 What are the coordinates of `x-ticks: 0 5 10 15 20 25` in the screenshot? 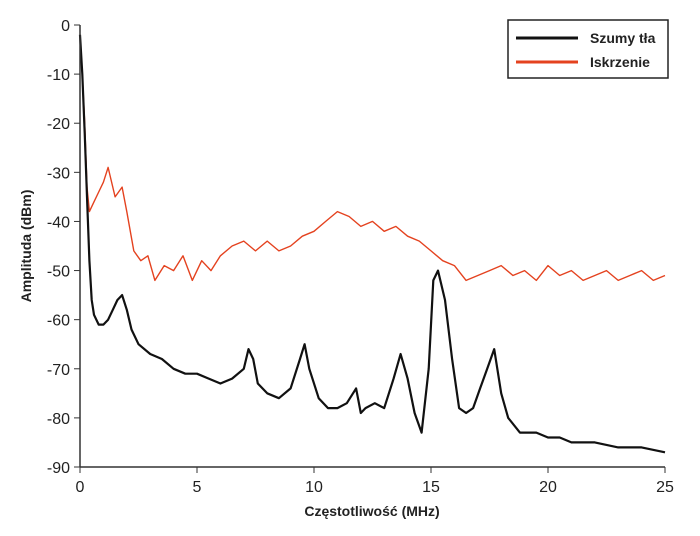 It's located at (375, 481).